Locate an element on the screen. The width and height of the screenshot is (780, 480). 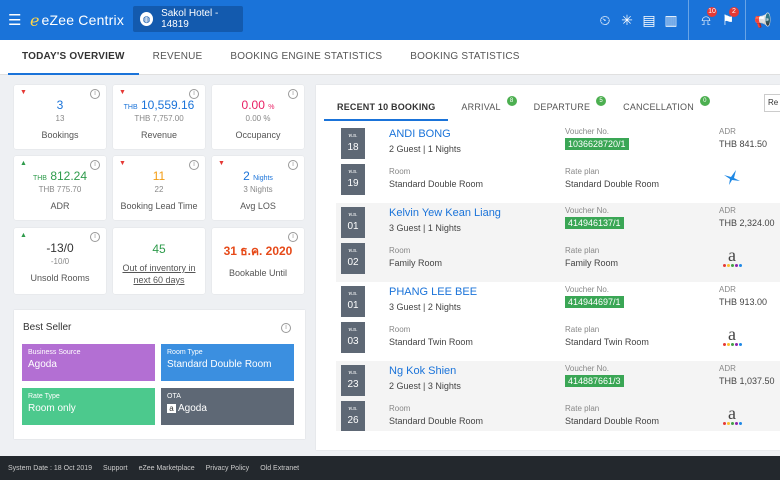
hotel-name: Sakol Hotel - 14819 is located at coordinates (190, 19).